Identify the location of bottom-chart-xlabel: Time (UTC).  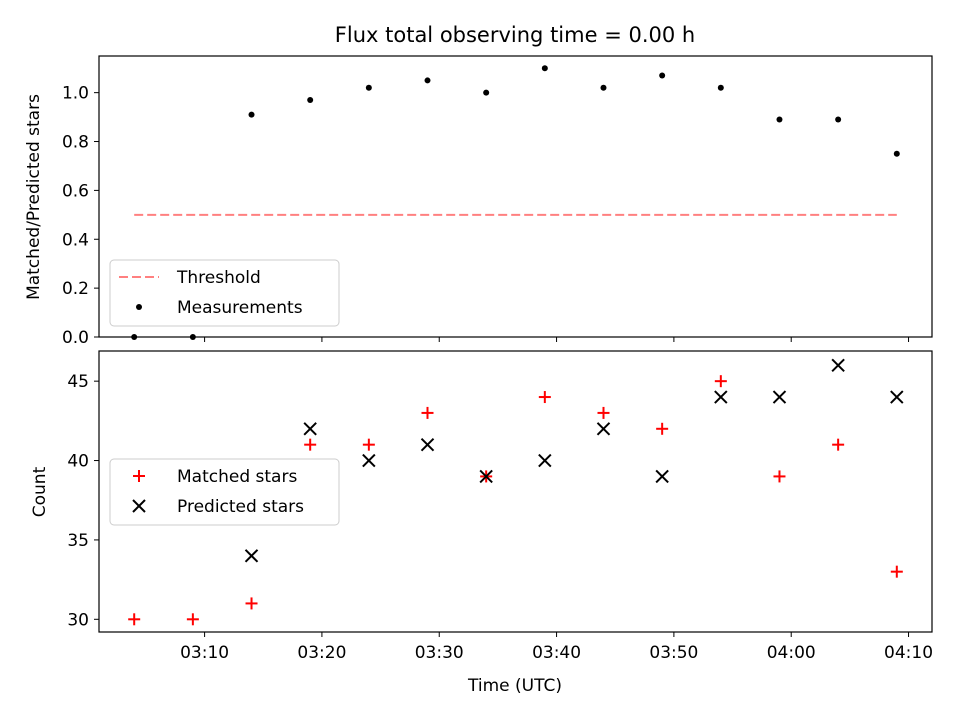
(514, 686).